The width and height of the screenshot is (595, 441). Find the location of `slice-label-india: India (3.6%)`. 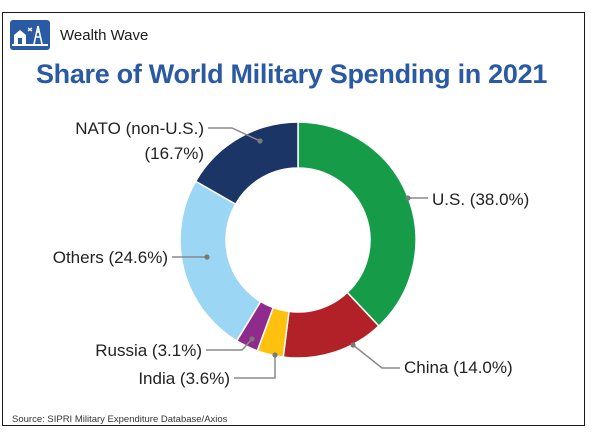

slice-label-india: India (3.6%) is located at coordinates (184, 378).